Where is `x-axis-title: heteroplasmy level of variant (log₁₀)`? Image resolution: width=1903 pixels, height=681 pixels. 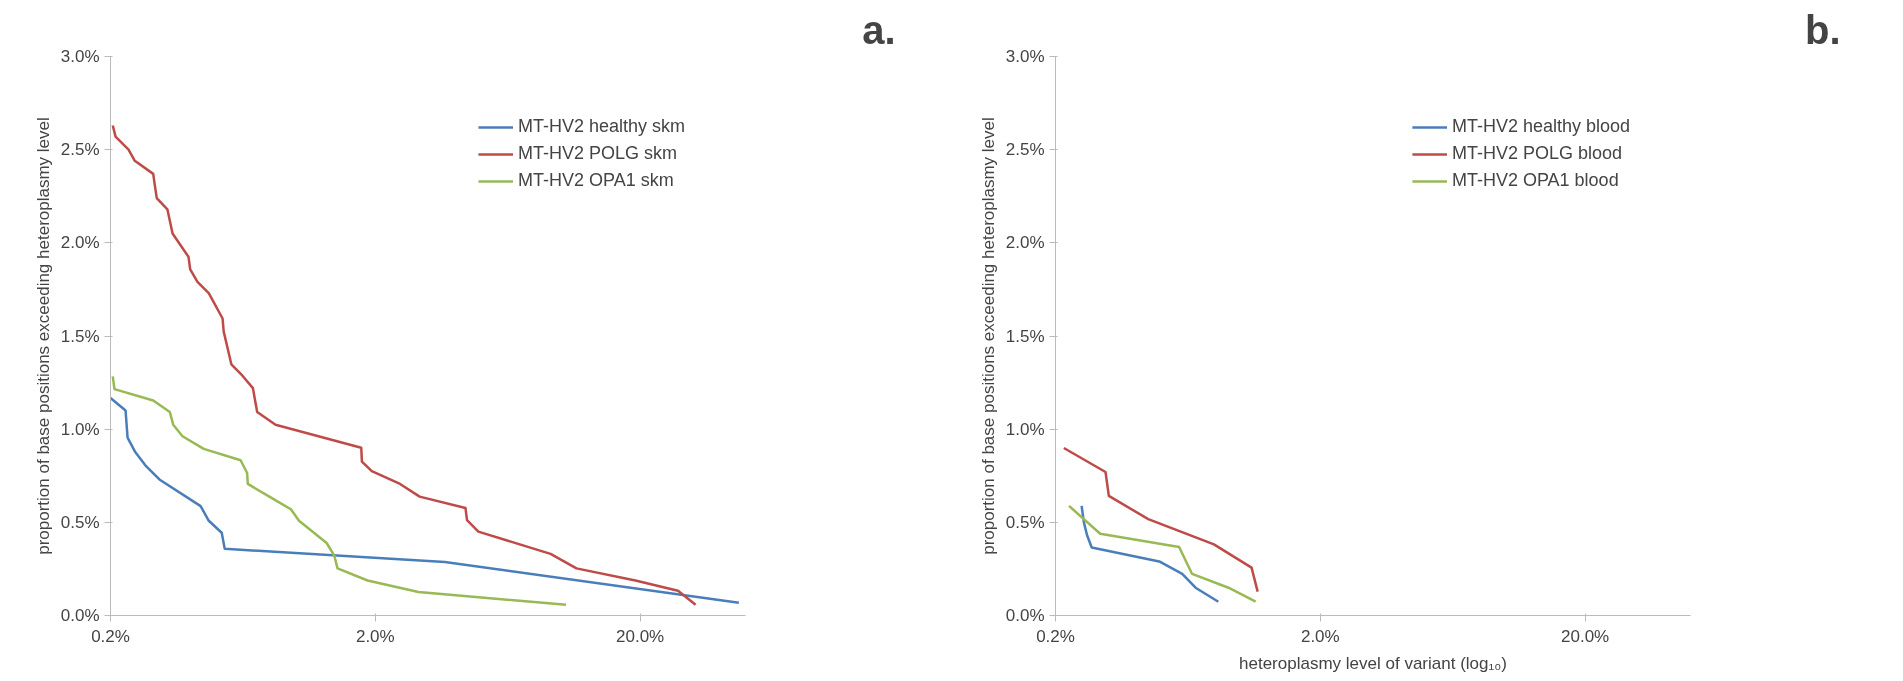 x-axis-title: heteroplasmy level of variant (log₁₀) is located at coordinates (1373, 663).